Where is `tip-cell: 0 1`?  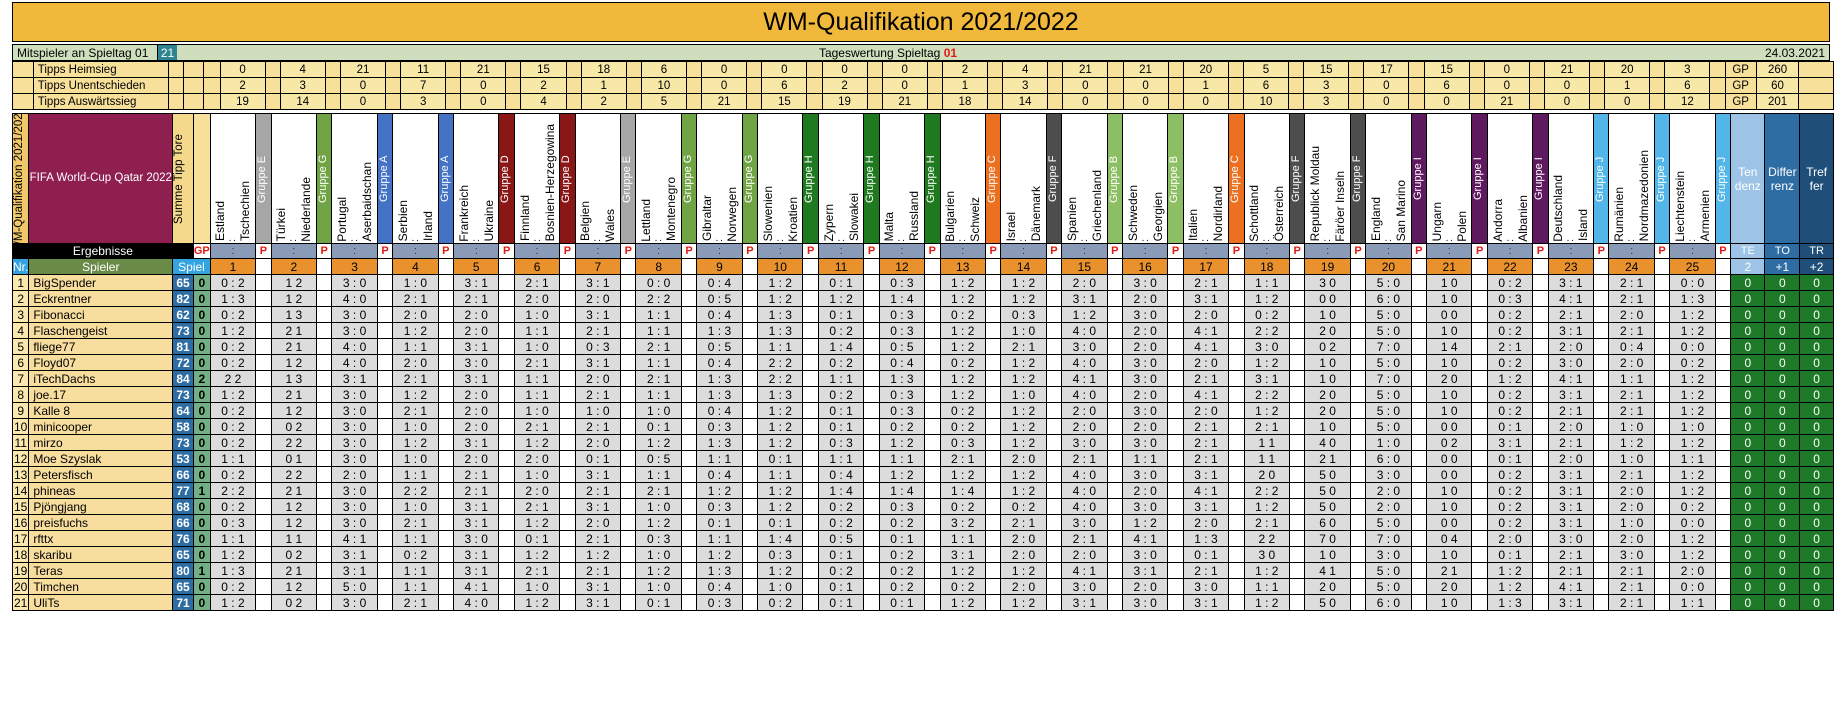
tip-cell: 0 1 is located at coordinates (293, 458).